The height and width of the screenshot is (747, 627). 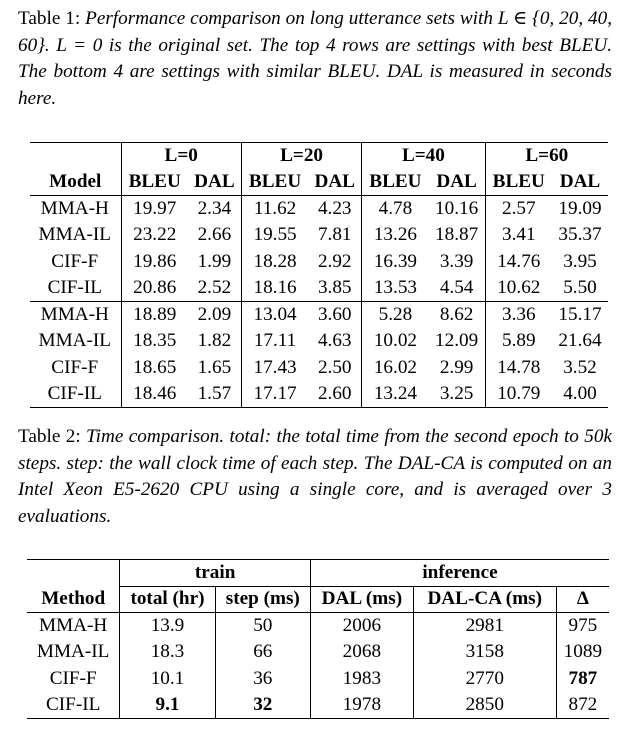 I want to click on method-cell: CIF-F, so click(x=74, y=678).